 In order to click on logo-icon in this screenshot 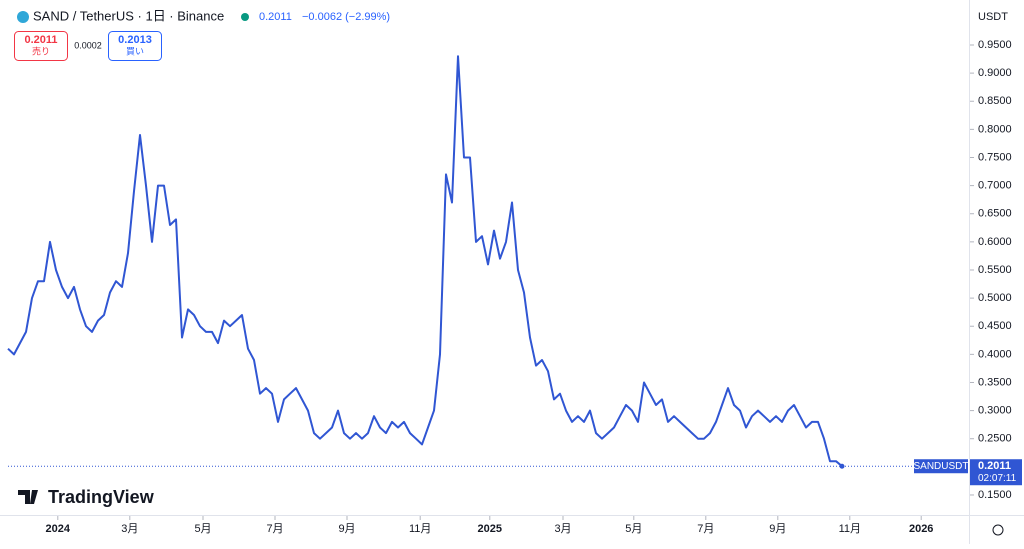, I will do `click(28, 497)`.